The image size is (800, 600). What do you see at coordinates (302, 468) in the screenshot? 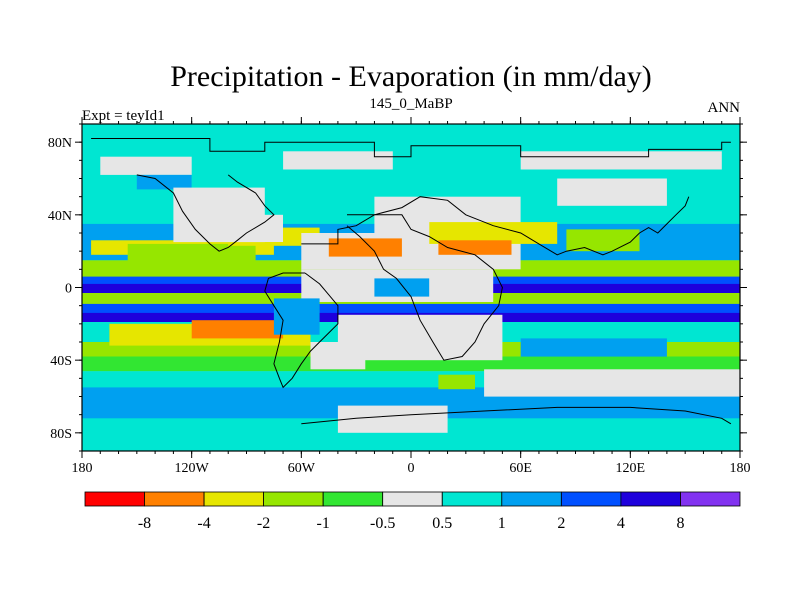
I see `x-tick-label: 60W` at bounding box center [302, 468].